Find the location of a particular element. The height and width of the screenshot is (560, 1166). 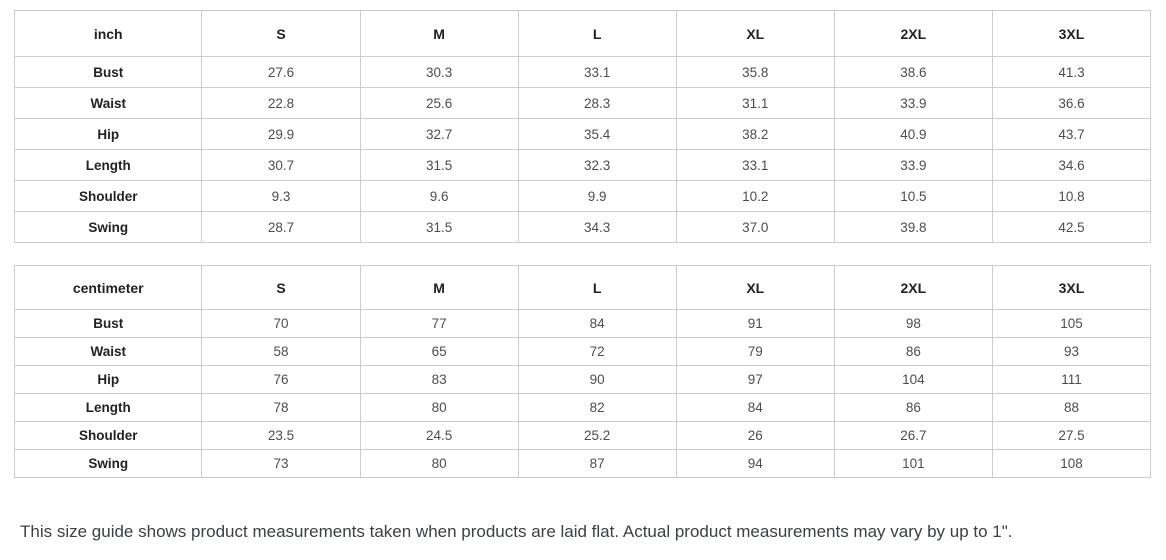

measurement-value: 32.7 is located at coordinates (439, 134).